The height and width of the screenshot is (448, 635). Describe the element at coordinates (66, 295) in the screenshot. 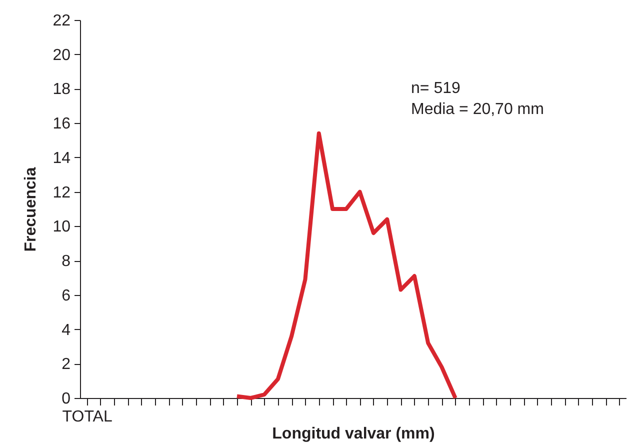

I see `y-tick-label: 6` at that location.